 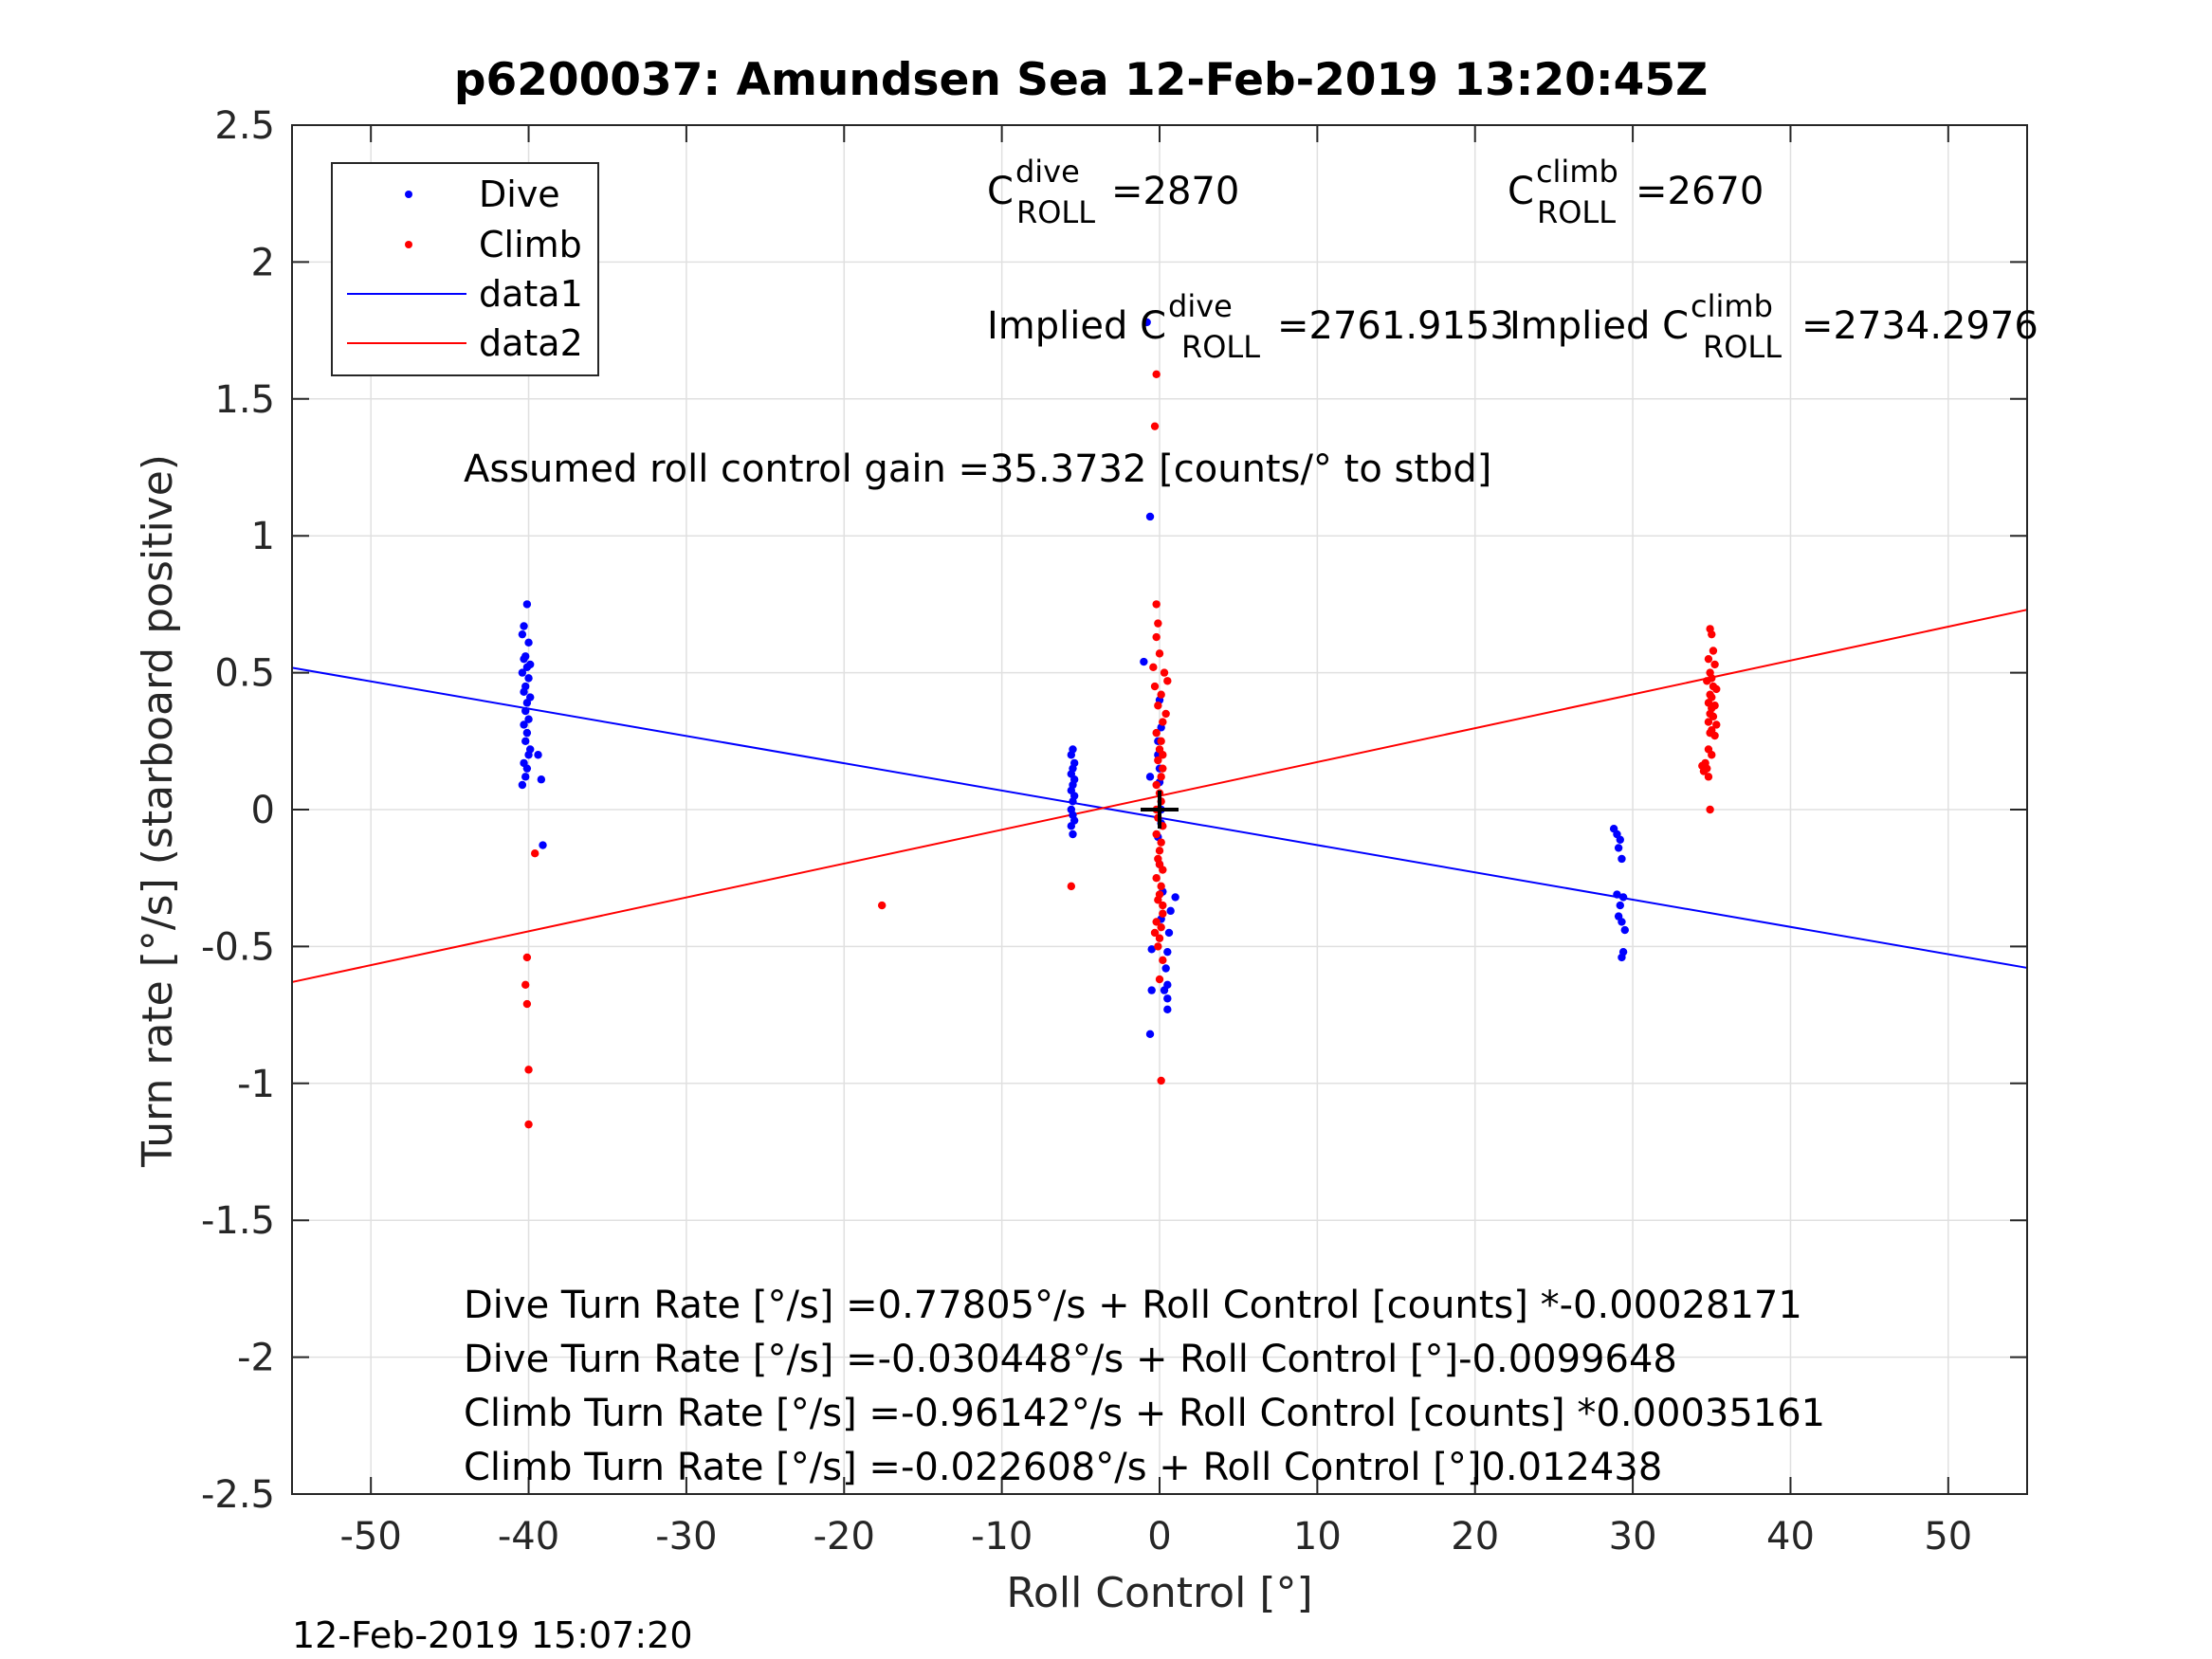 What do you see at coordinates (530, 244) in the screenshot?
I see `legend-label-climb: Climb` at bounding box center [530, 244].